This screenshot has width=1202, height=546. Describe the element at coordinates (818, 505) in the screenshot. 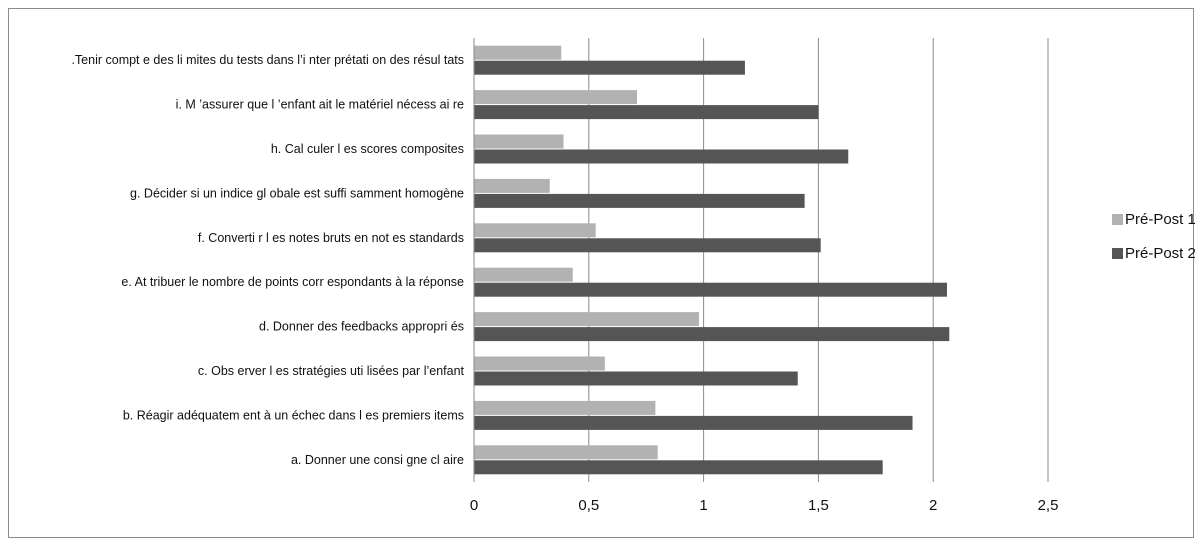

I see `x-tick-label: 1,5` at that location.